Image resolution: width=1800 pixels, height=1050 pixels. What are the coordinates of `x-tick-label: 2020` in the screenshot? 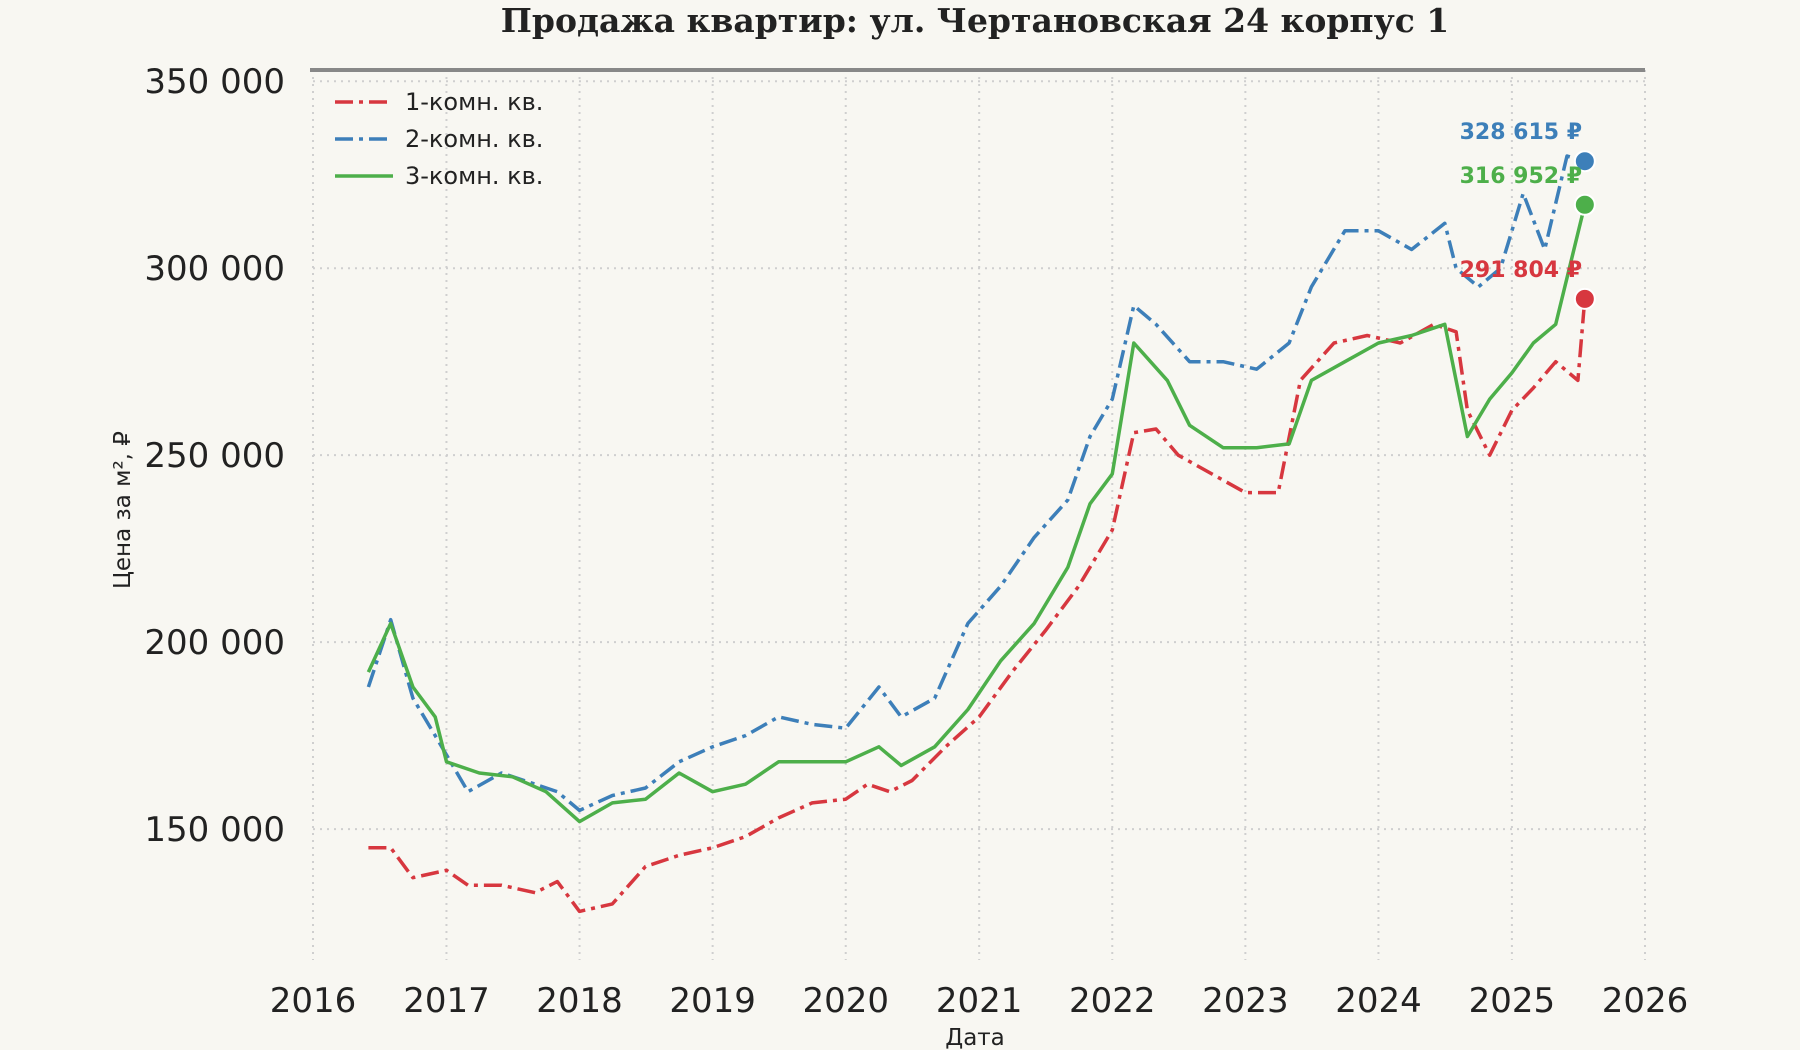 It's located at (845, 1001).